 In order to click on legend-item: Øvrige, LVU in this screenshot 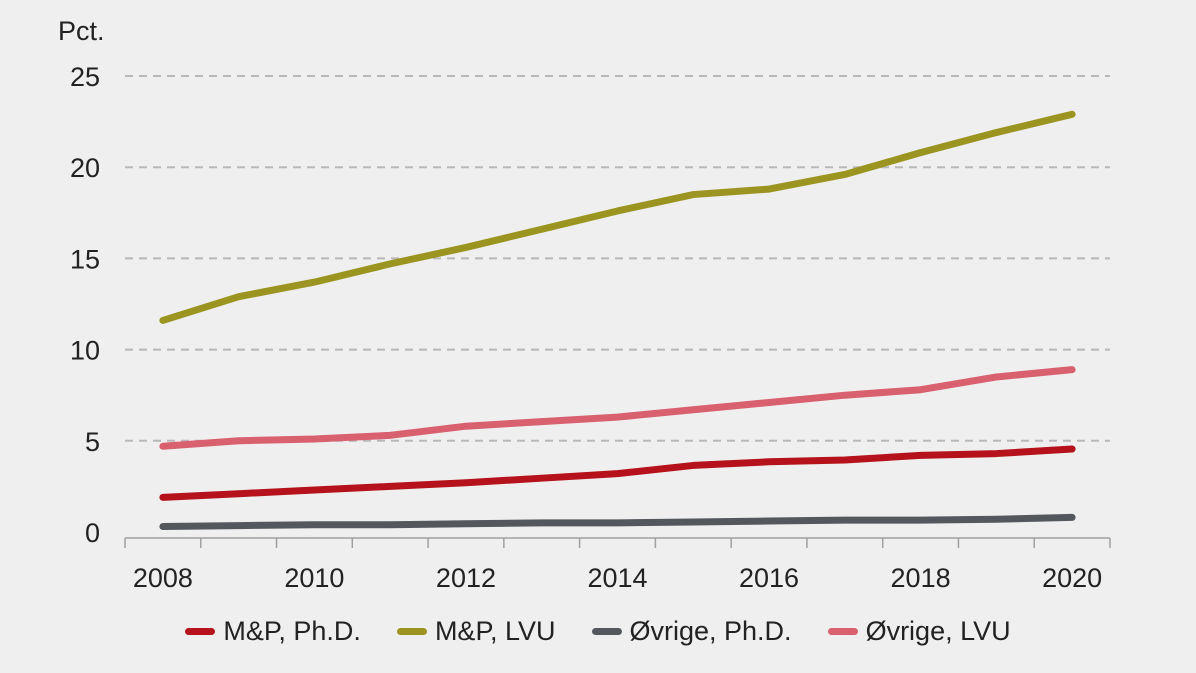, I will do `click(919, 631)`.